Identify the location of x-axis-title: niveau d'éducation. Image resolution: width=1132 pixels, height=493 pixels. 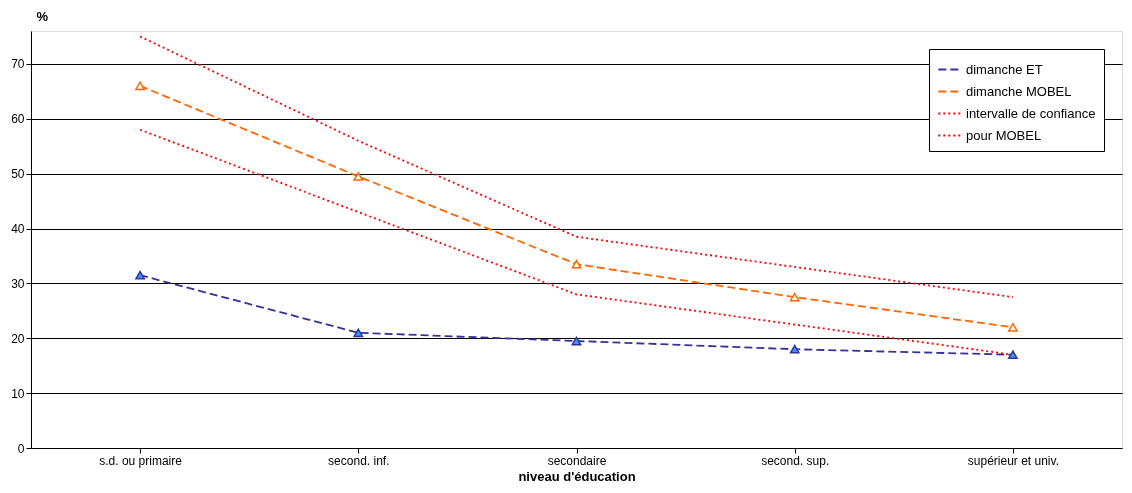
(577, 476).